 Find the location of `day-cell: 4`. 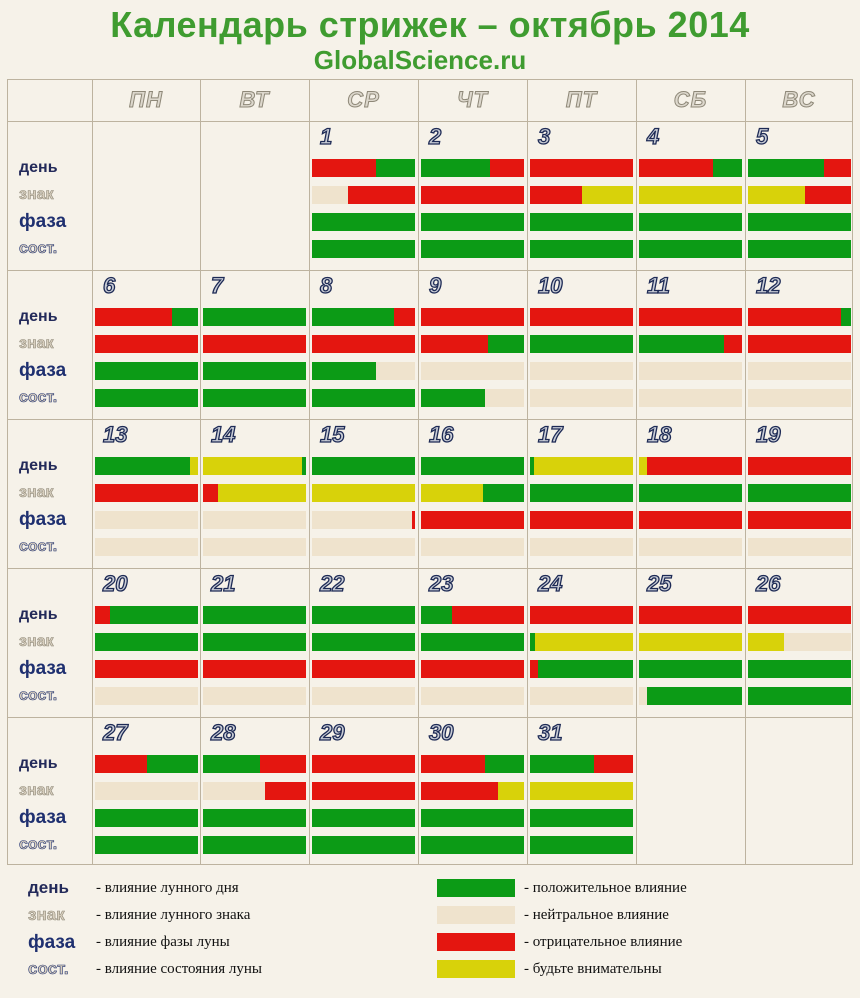

day-cell: 4 is located at coordinates (690, 195).